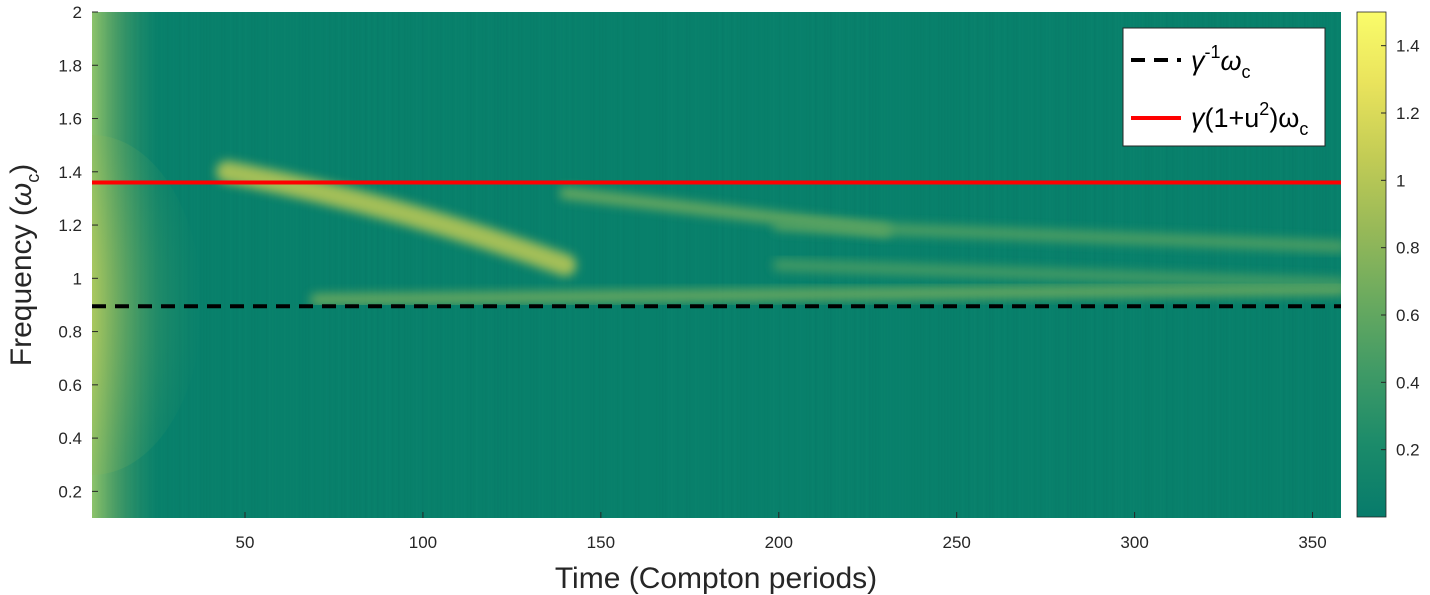 This screenshot has width=1430, height=595. I want to click on colorbar: 0.2 0.4 0.6 0.8 1 1.2 1.4, so click(1388, 264).